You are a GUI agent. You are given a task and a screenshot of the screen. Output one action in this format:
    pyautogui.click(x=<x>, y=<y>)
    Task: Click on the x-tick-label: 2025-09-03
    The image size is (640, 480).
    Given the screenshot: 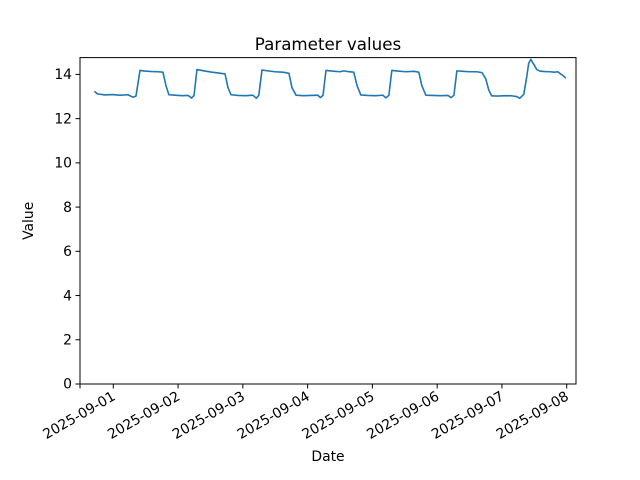 What is the action you would take?
    pyautogui.click(x=209, y=416)
    